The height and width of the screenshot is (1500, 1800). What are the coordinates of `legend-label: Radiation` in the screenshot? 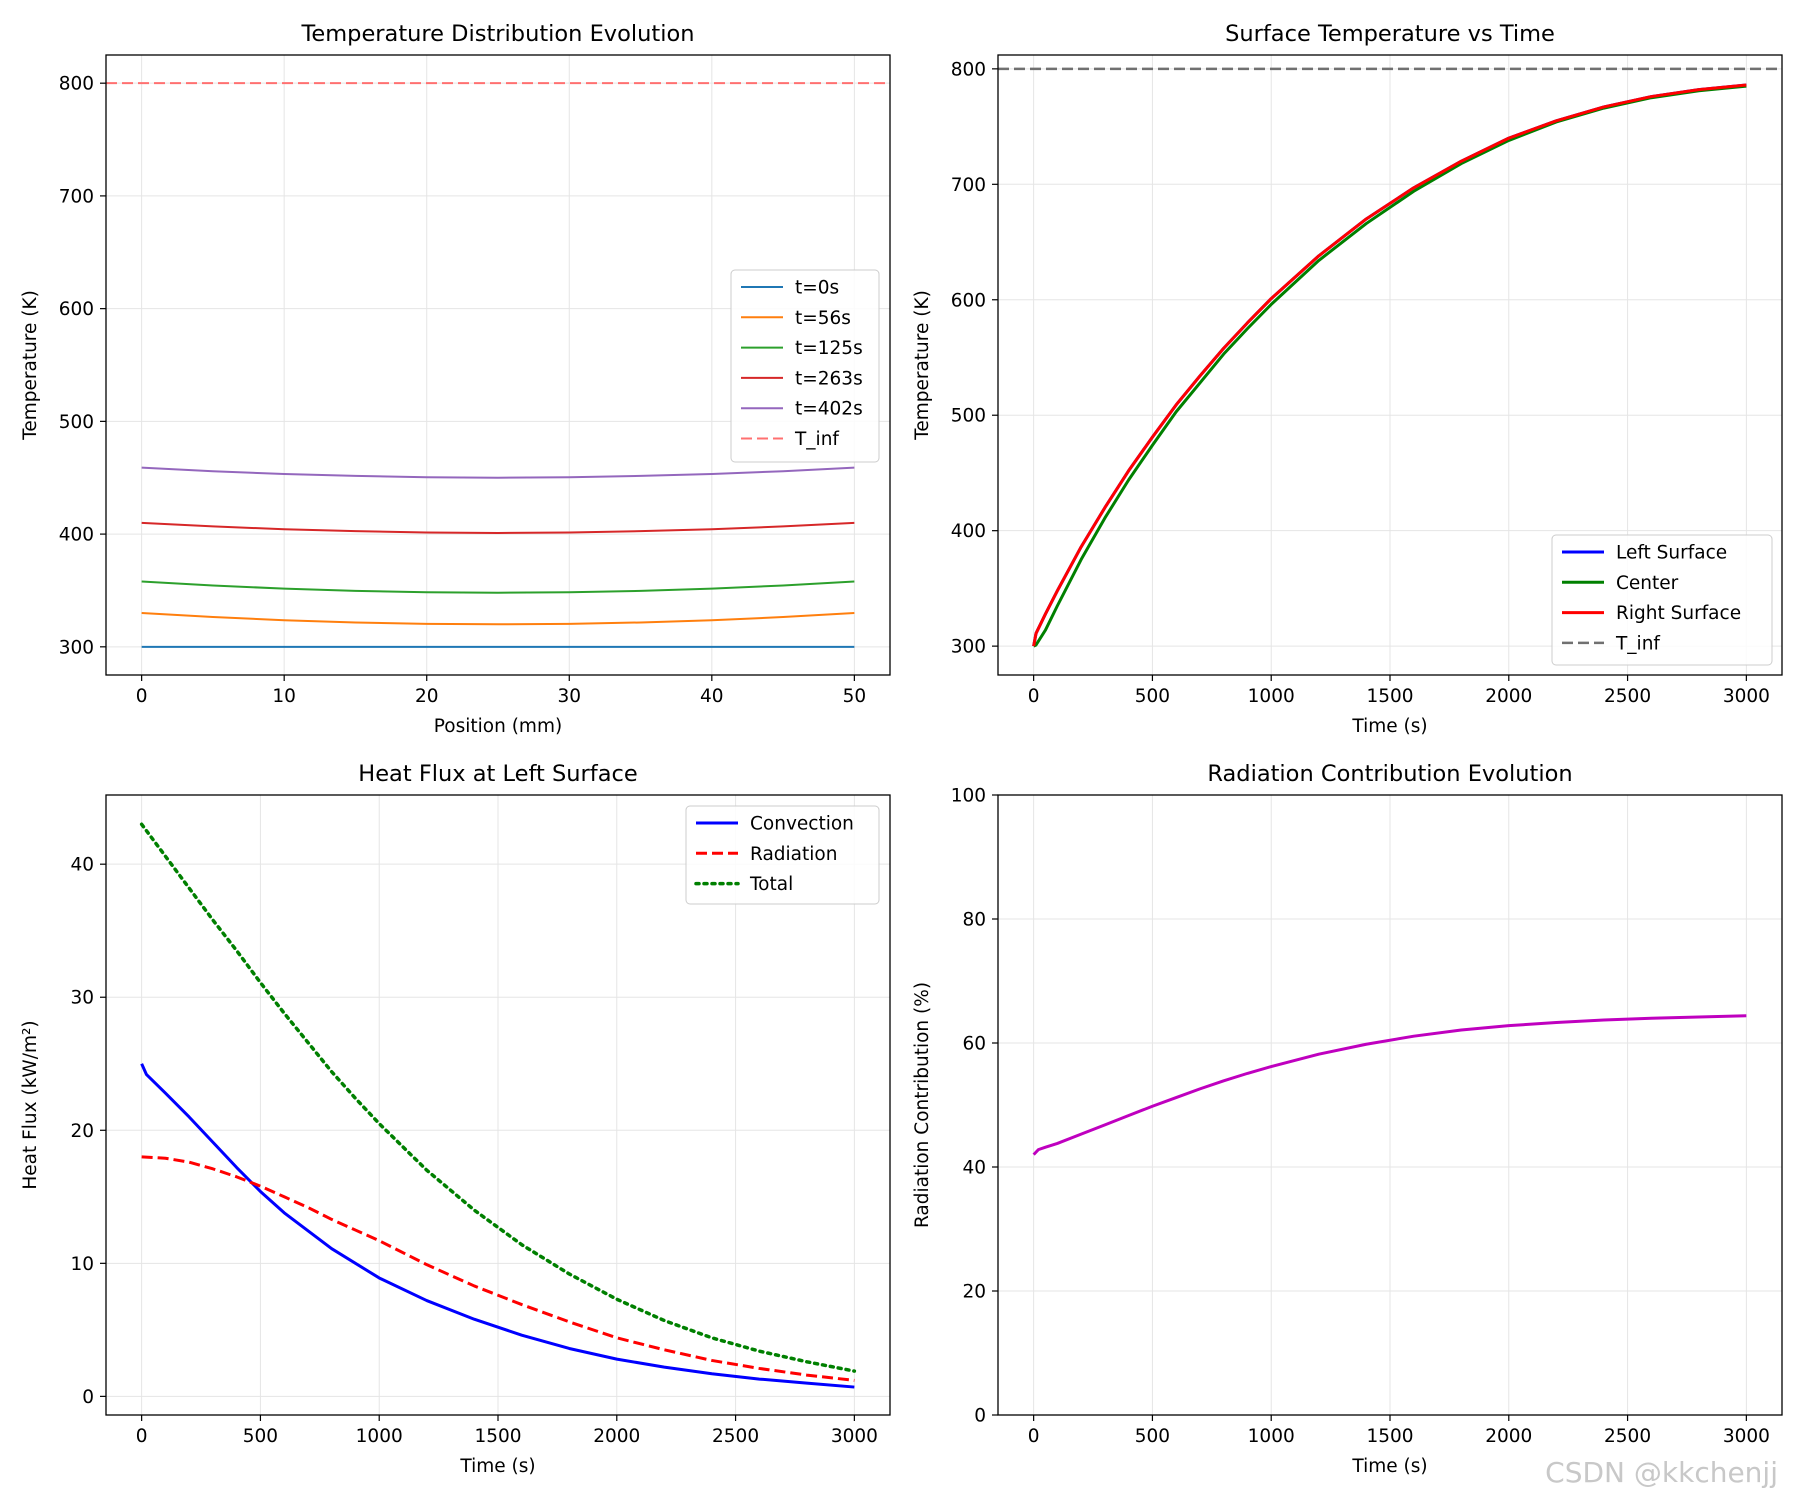 It's located at (793, 854).